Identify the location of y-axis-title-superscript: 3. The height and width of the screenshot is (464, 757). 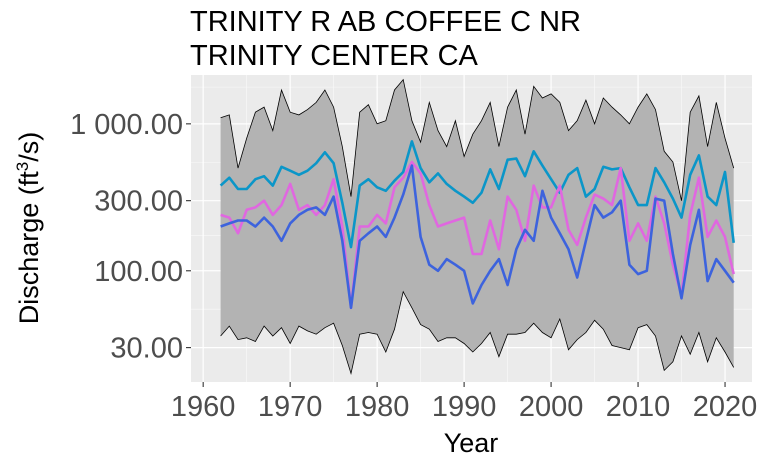
(22, 166).